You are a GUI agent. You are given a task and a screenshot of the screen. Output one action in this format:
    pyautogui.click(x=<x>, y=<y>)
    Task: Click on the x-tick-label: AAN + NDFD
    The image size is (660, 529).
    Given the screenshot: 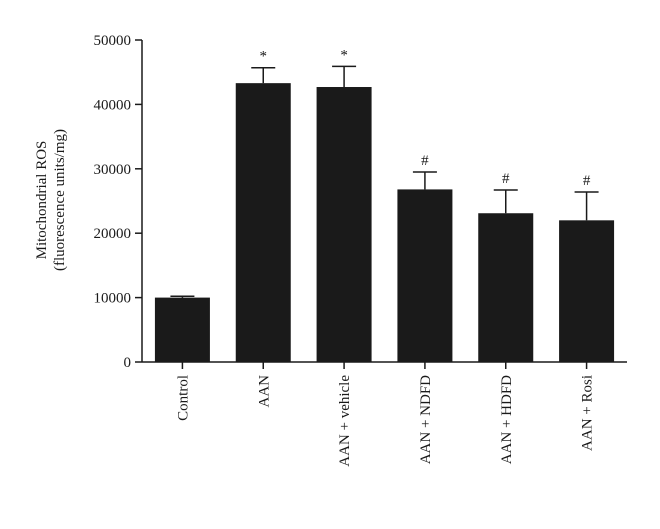 What is the action you would take?
    pyautogui.click(x=426, y=419)
    